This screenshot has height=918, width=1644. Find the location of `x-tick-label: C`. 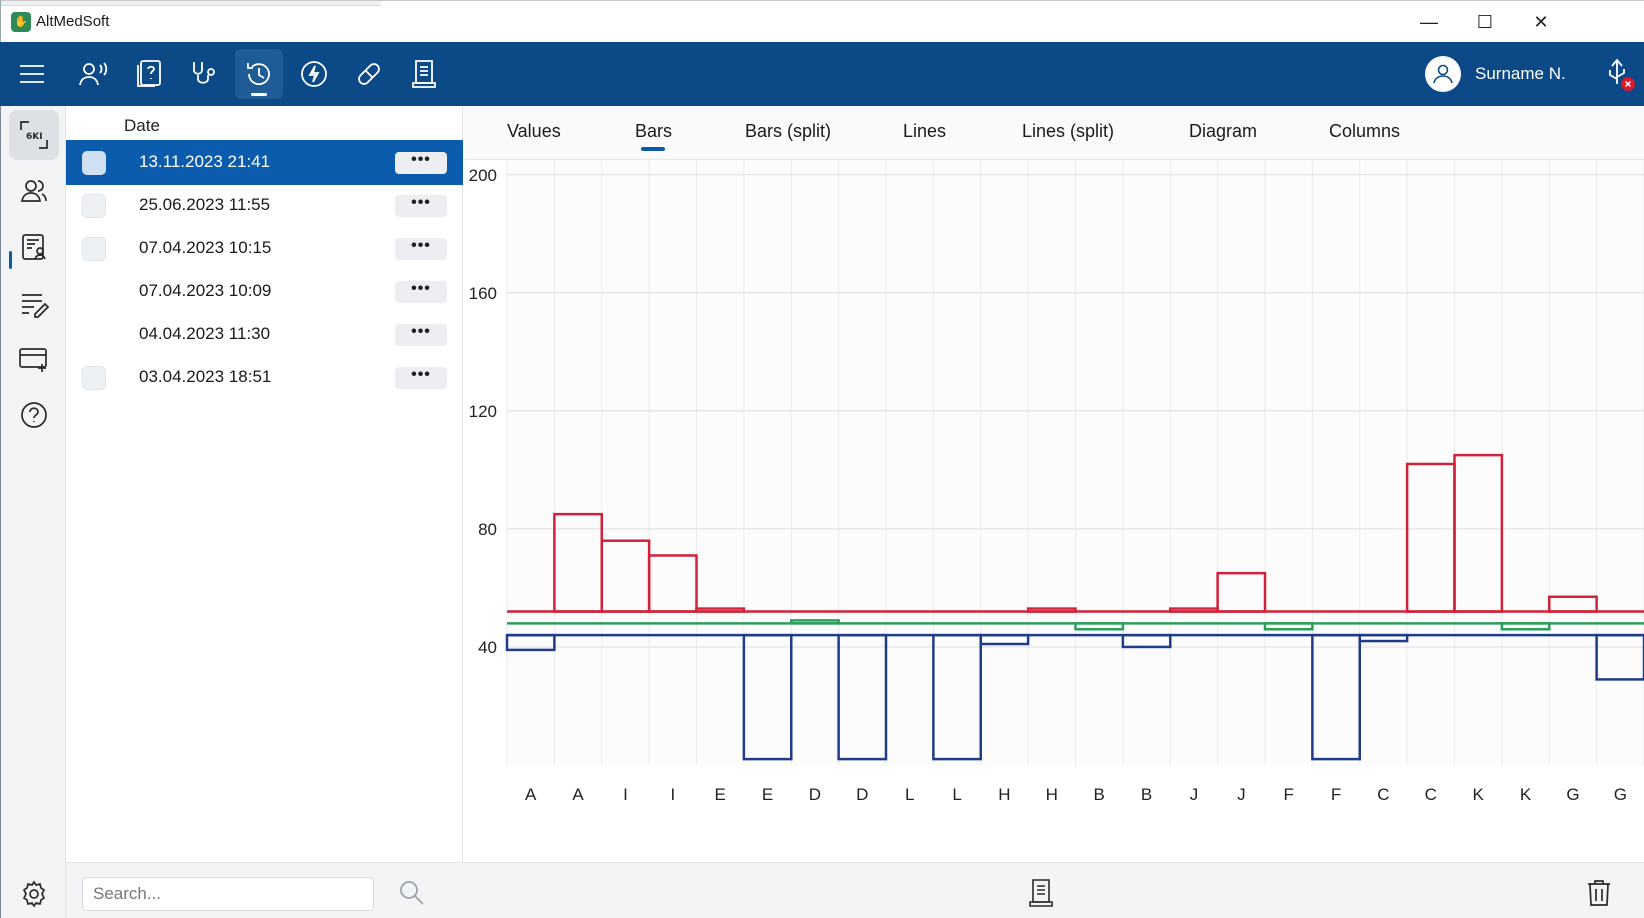

x-tick-label: C is located at coordinates (1431, 794).